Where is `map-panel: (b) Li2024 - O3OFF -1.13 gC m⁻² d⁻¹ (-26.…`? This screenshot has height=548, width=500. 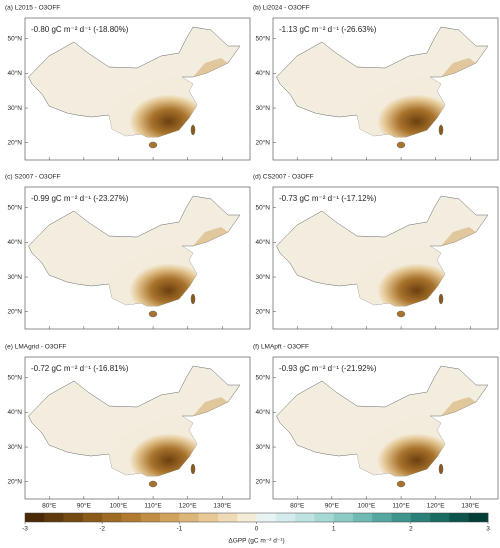 map-panel: (b) Li2024 - O3OFF -1.13 gC m⁻² d⁻¹ (-26.… is located at coordinates (376, 83).